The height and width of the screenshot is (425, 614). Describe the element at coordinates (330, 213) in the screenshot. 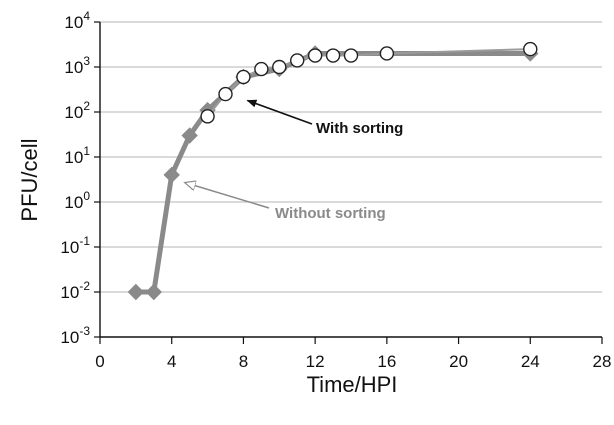

I see `annotation-without-sorting: Without sorting` at that location.